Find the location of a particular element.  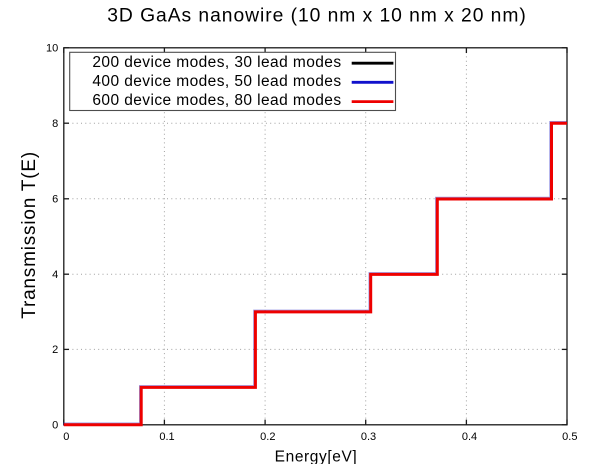

svg-text: 0.1 is located at coordinates (166, 437).